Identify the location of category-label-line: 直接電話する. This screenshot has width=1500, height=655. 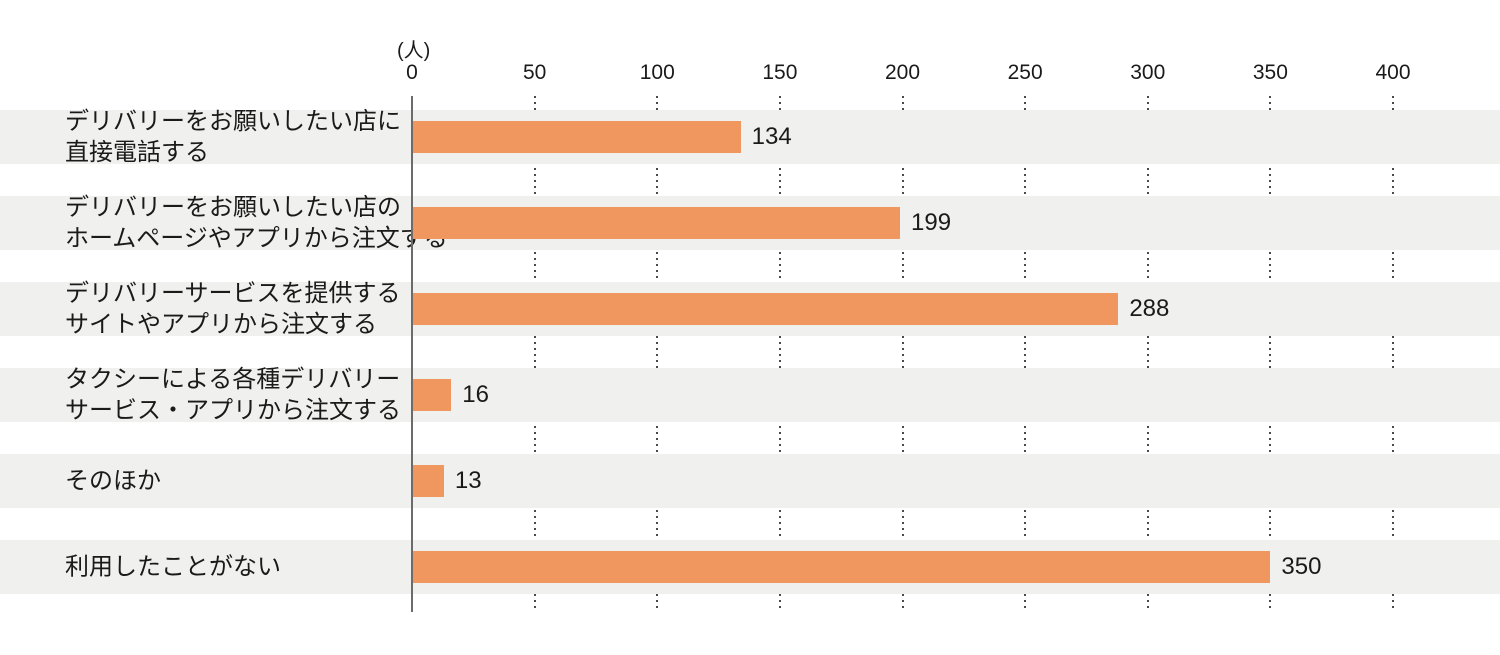
(137, 152).